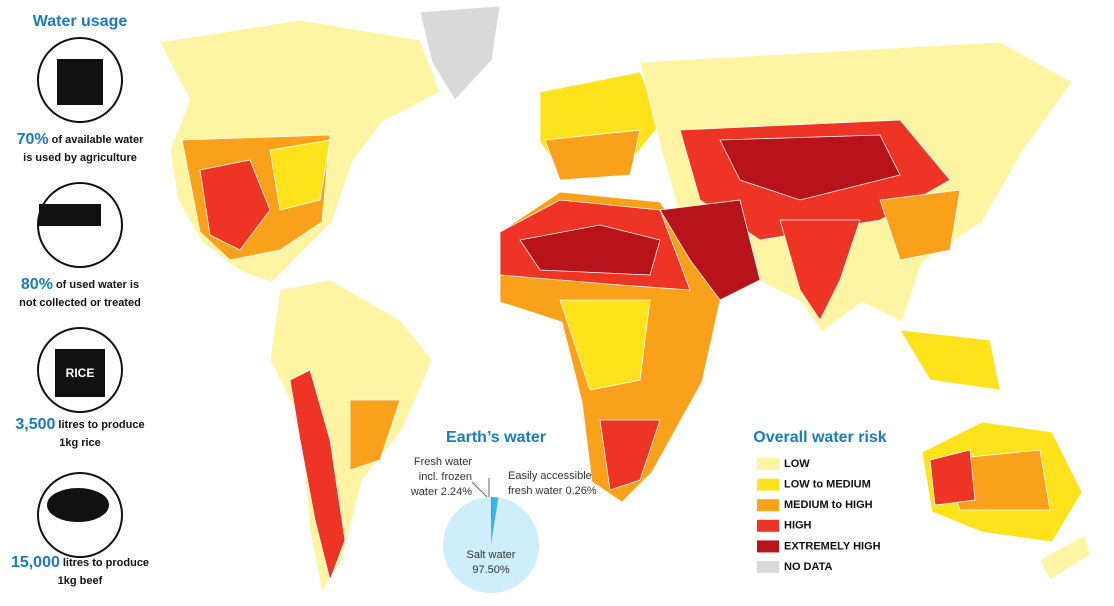 The height and width of the screenshot is (606, 1114). I want to click on north-america-east, so click(300, 175).